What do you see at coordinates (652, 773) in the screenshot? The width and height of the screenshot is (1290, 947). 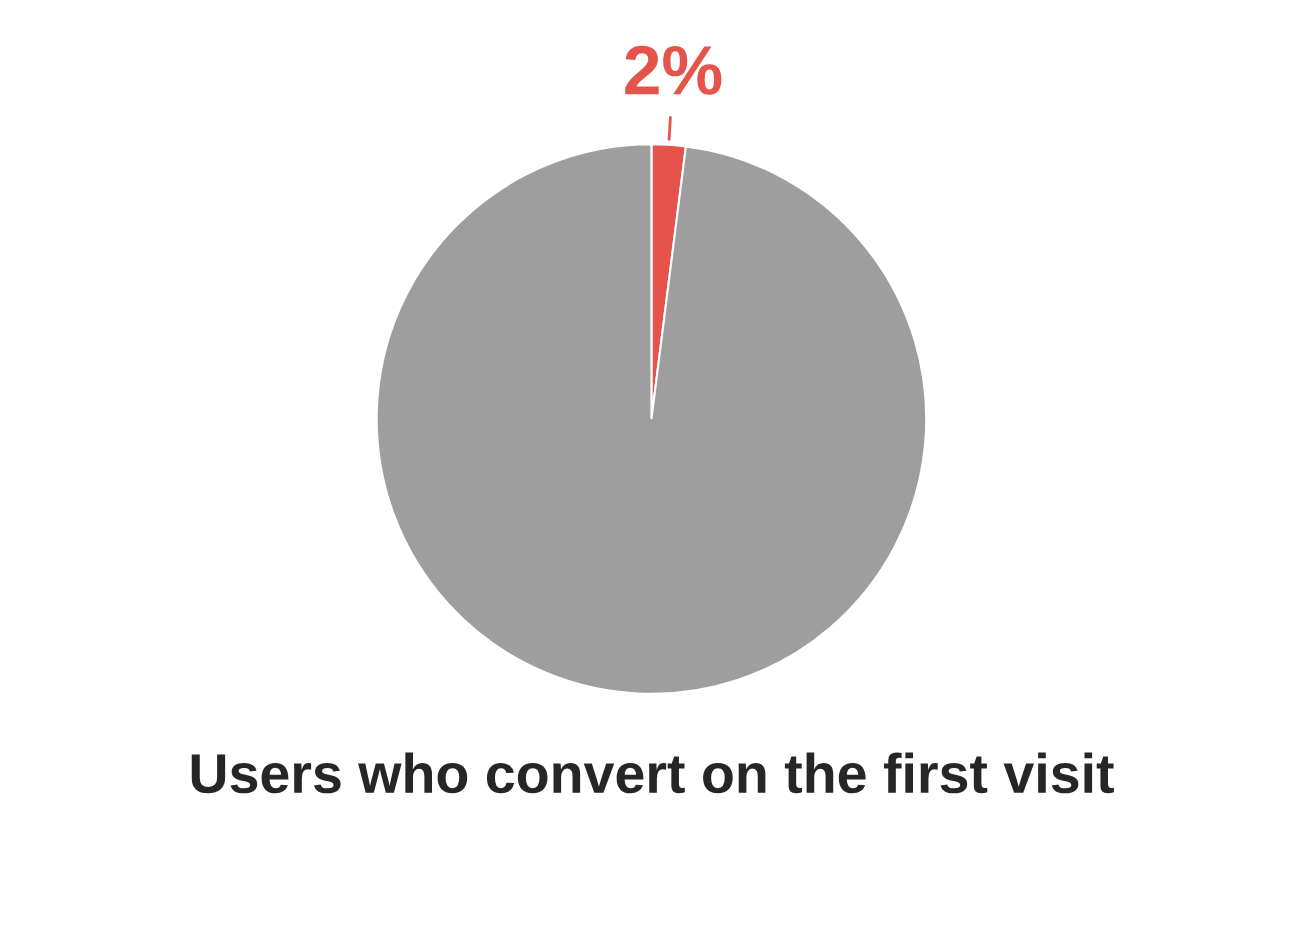 I see `text: Users who convert on the first visit` at bounding box center [652, 773].